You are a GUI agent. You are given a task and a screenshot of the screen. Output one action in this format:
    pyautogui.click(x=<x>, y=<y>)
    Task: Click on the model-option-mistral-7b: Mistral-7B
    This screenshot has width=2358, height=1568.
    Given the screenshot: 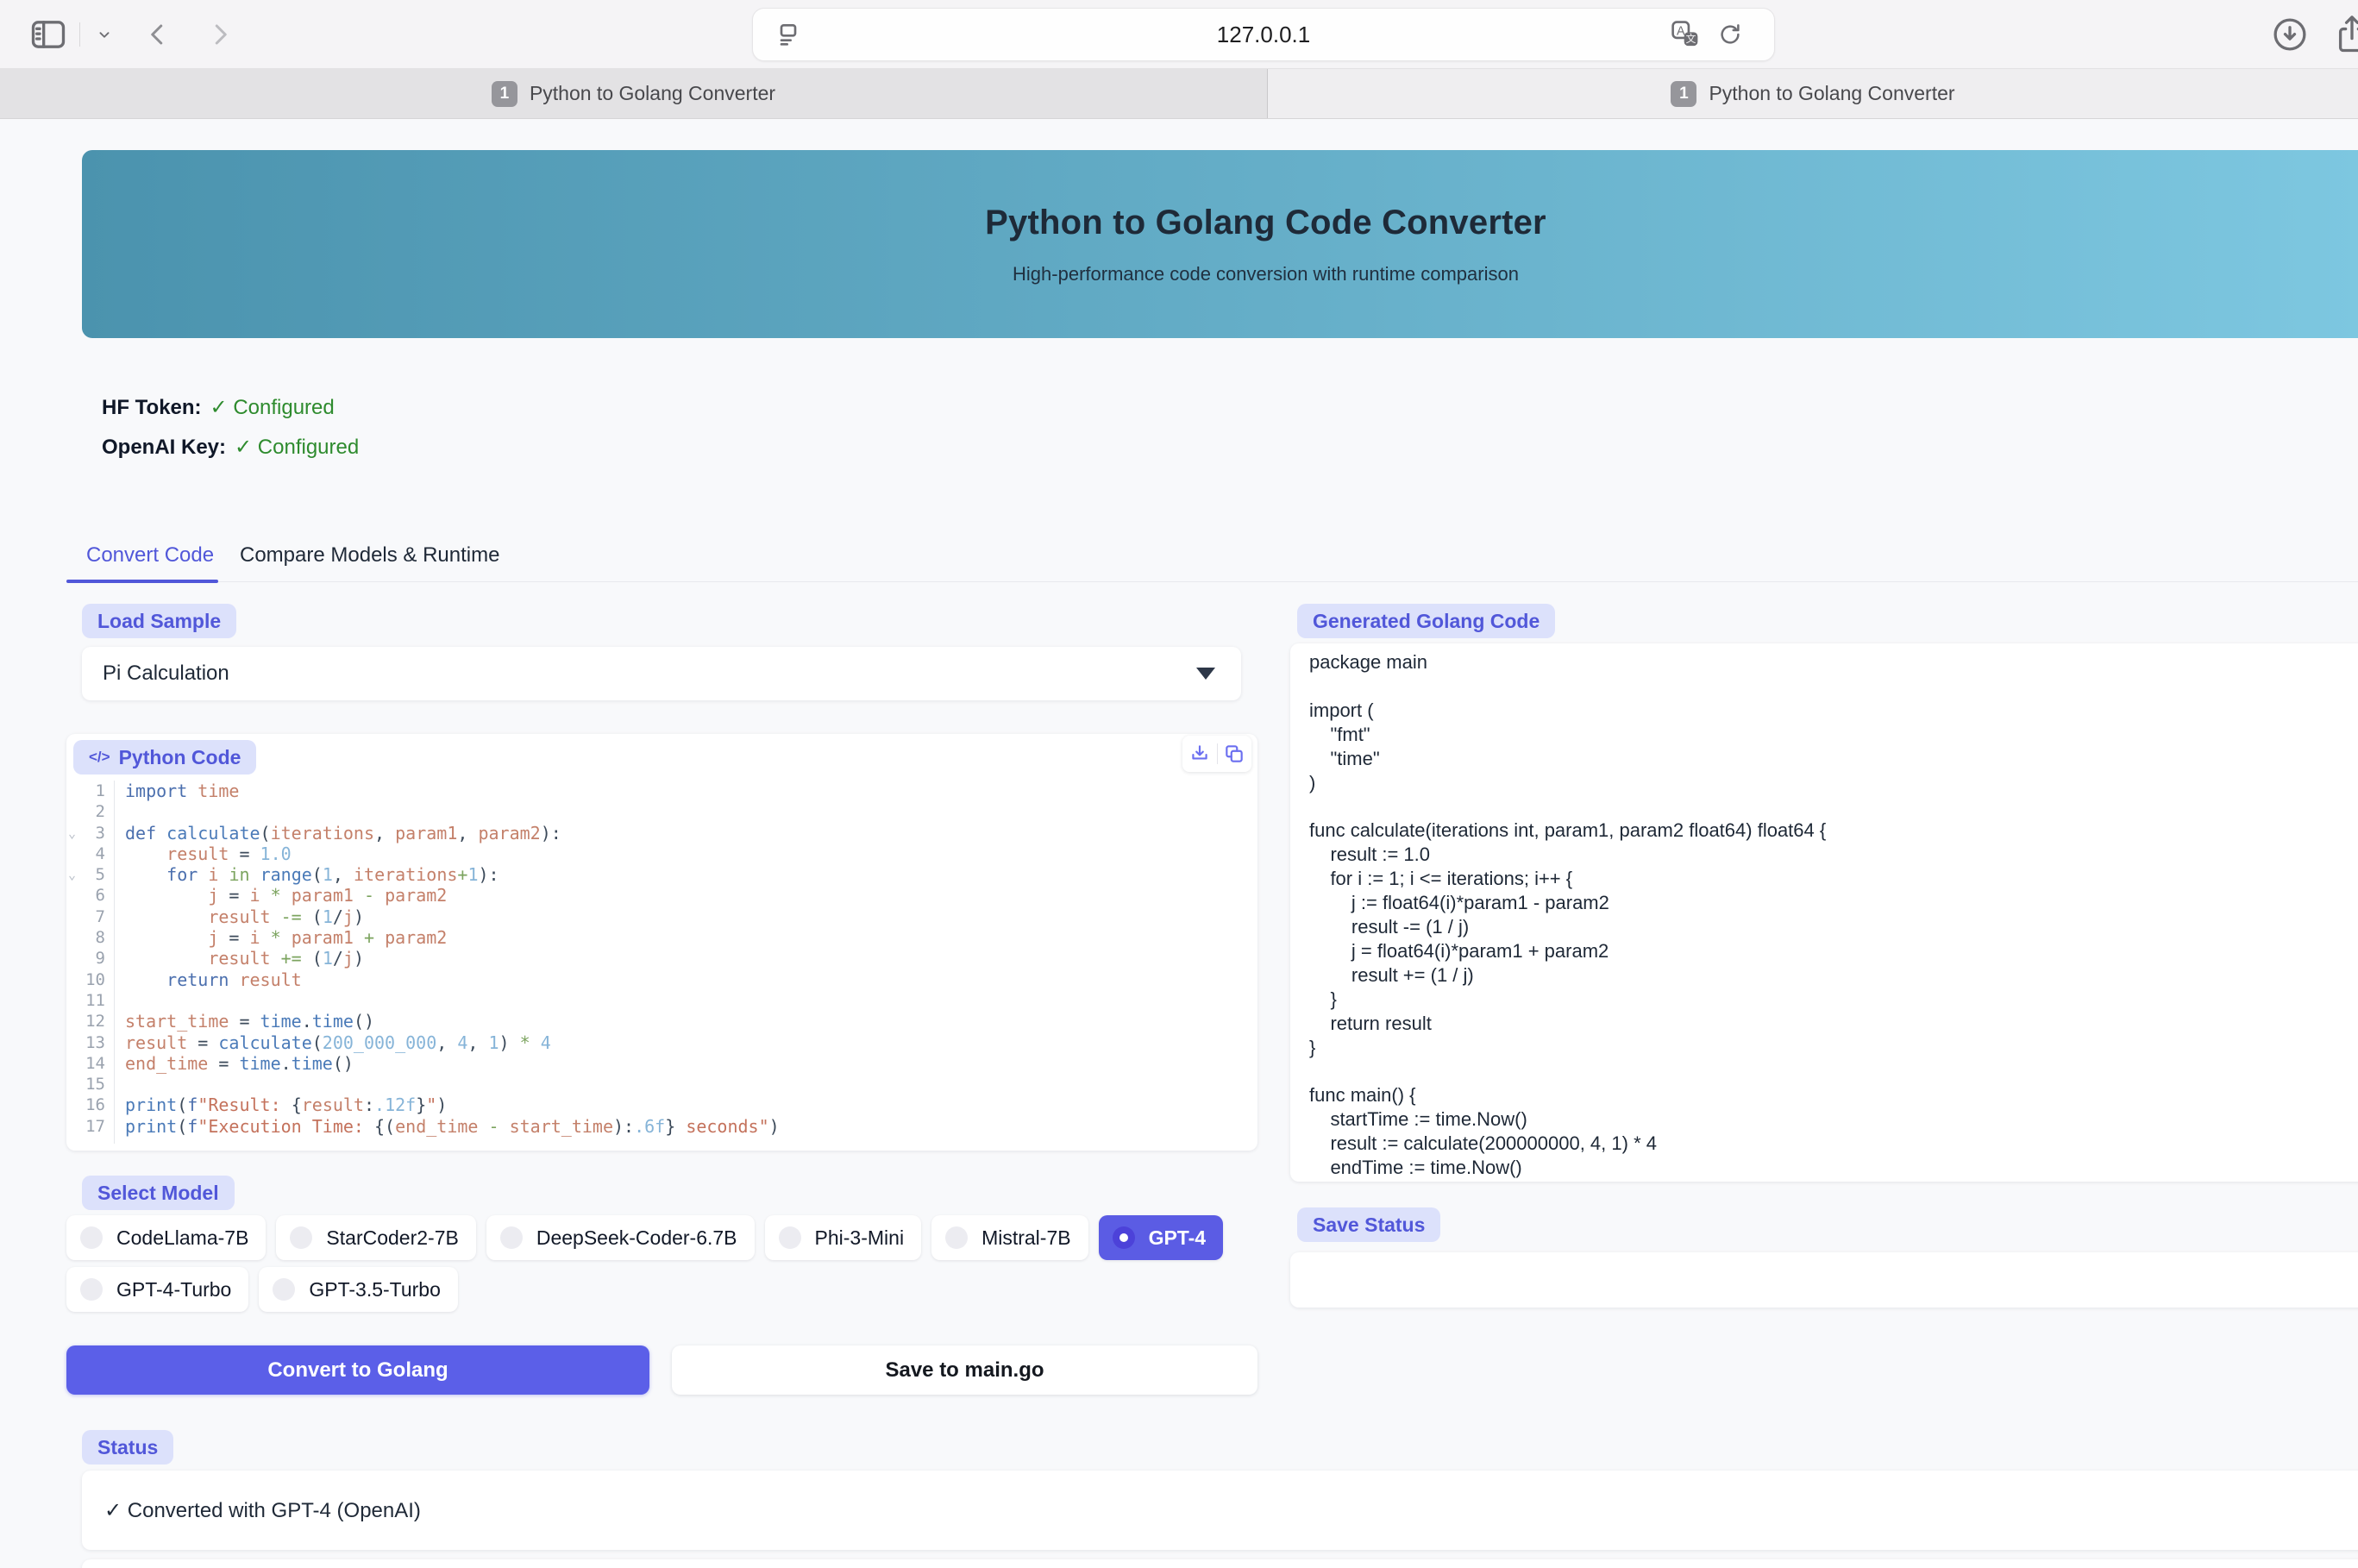 What is the action you would take?
    pyautogui.click(x=1010, y=1237)
    